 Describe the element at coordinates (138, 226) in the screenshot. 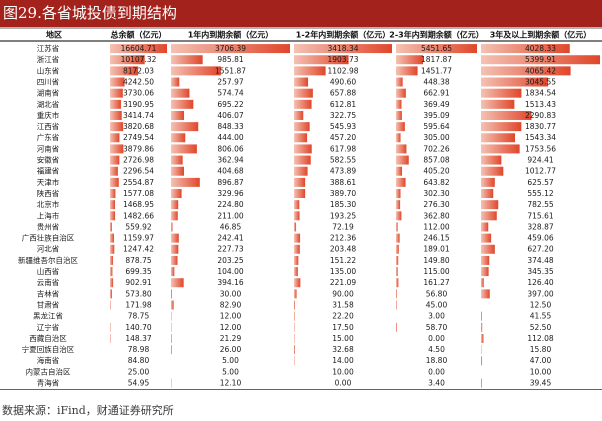

I see `data-value: 559.92` at that location.